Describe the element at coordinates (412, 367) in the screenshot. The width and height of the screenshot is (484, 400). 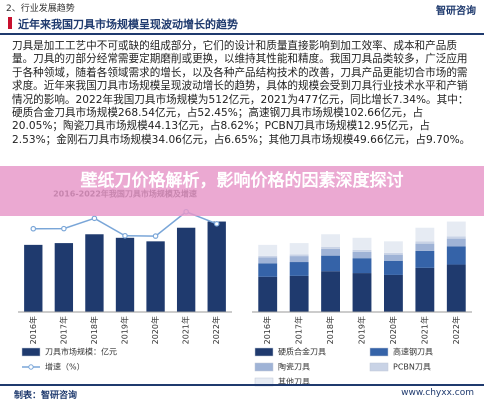
I see `legend-label: PCBN刀具` at that location.